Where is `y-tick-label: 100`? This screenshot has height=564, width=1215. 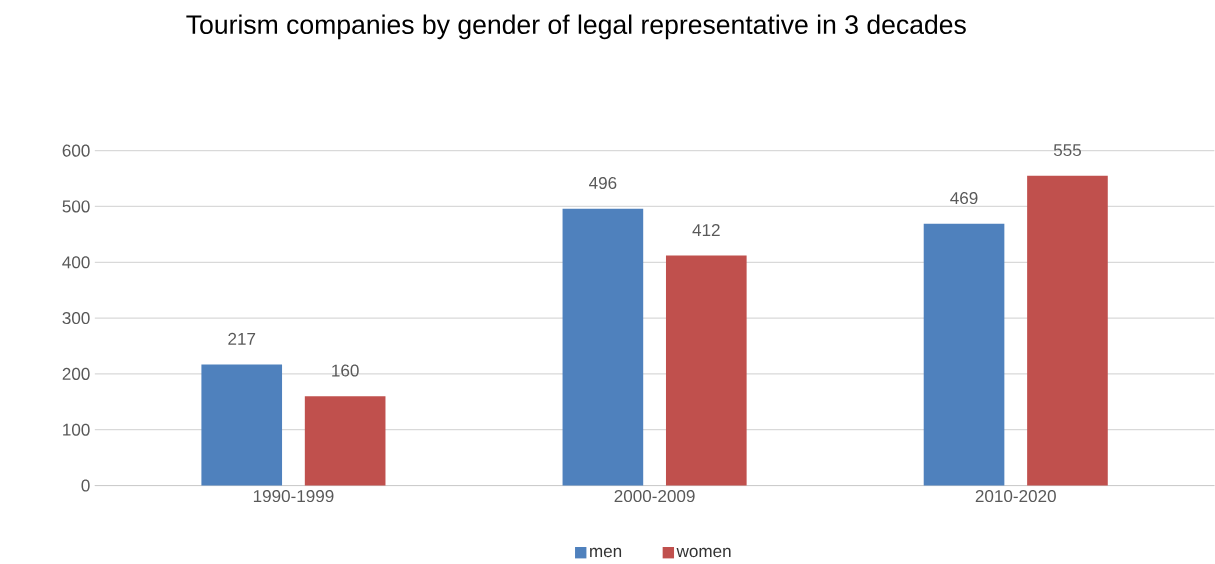 y-tick-label: 100 is located at coordinates (76, 429).